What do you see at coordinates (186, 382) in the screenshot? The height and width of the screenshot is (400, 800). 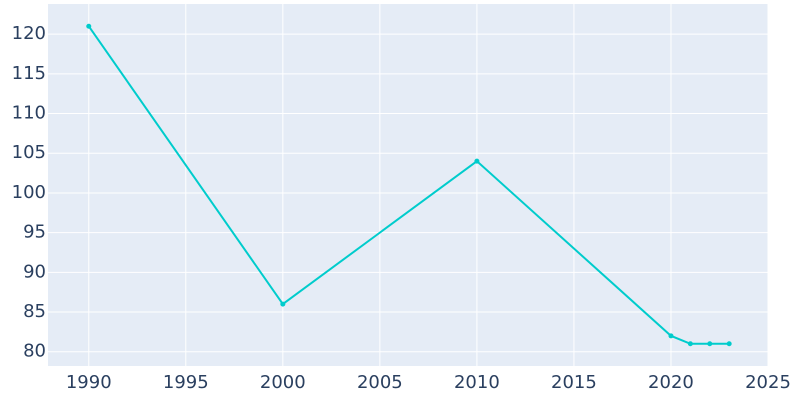 I see `x-tick-label: 1995` at bounding box center [186, 382].